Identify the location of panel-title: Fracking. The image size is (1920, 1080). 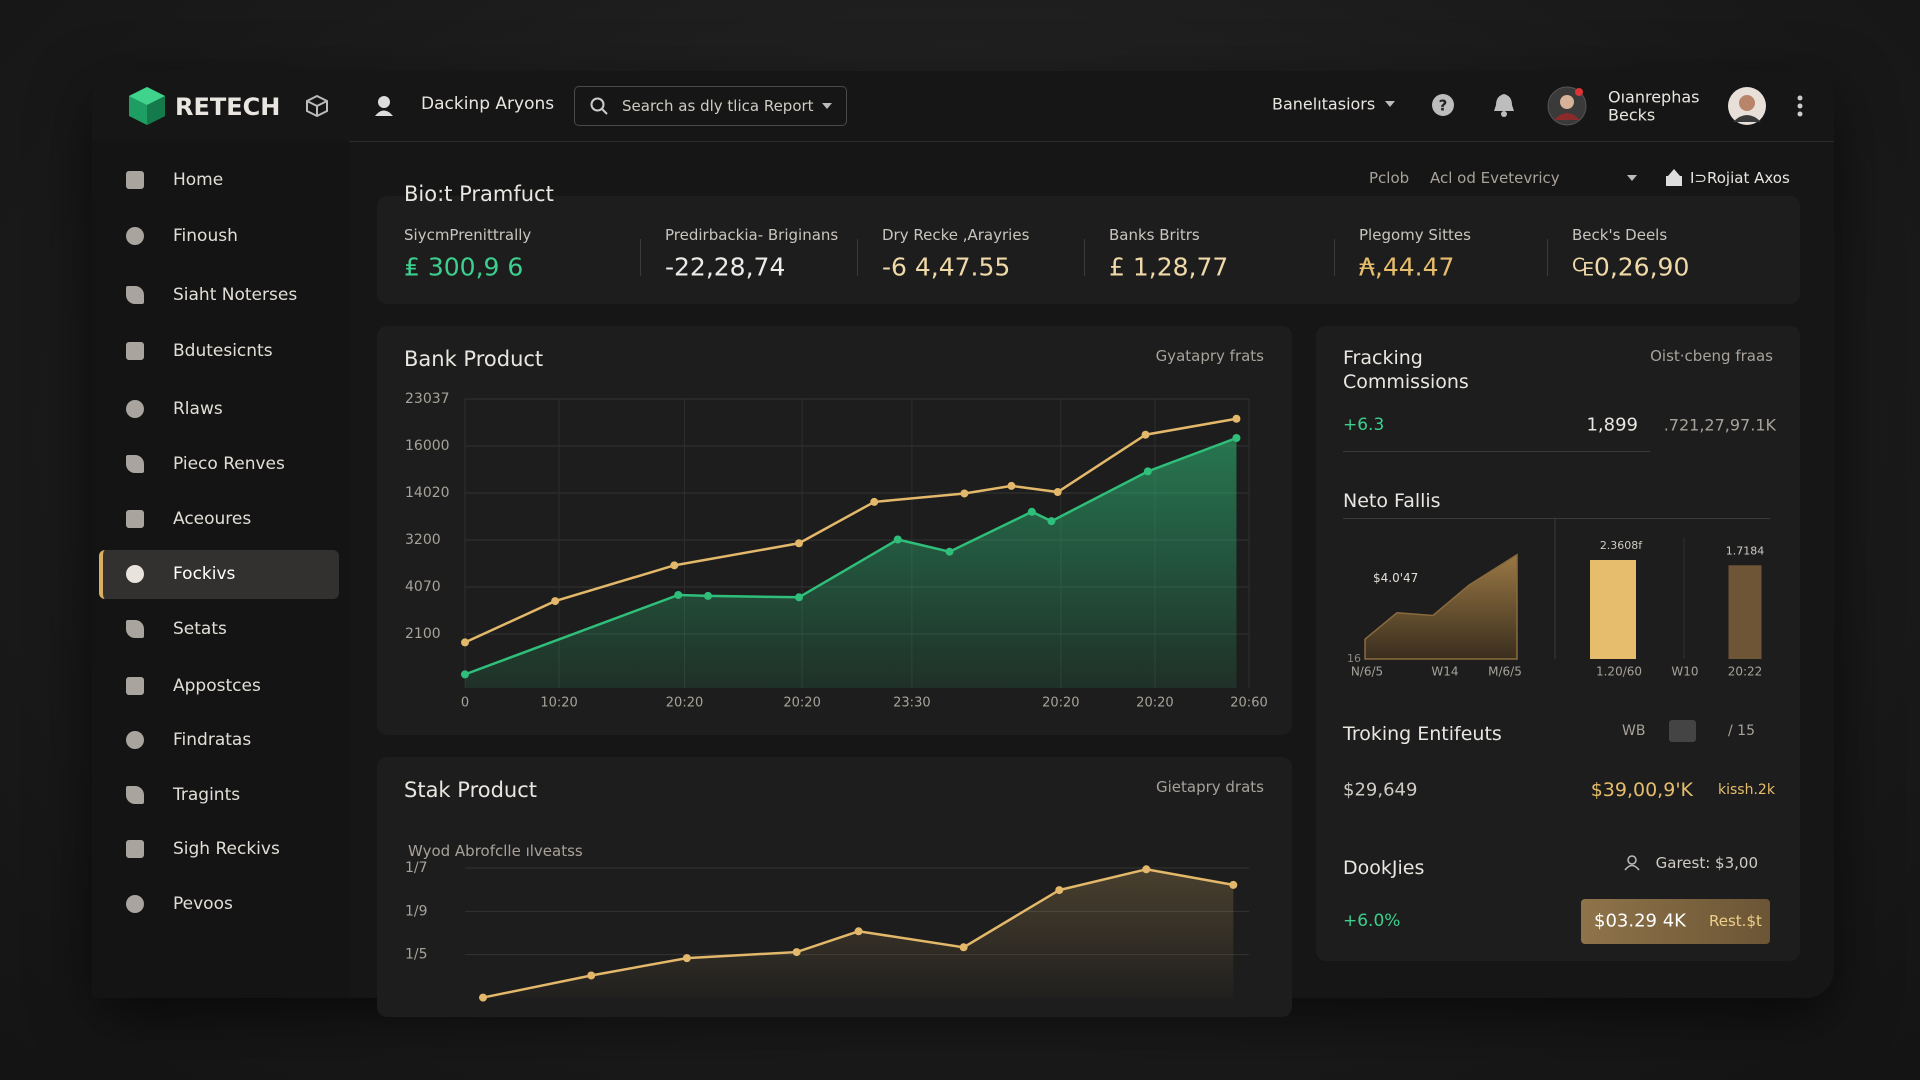
(1383, 358).